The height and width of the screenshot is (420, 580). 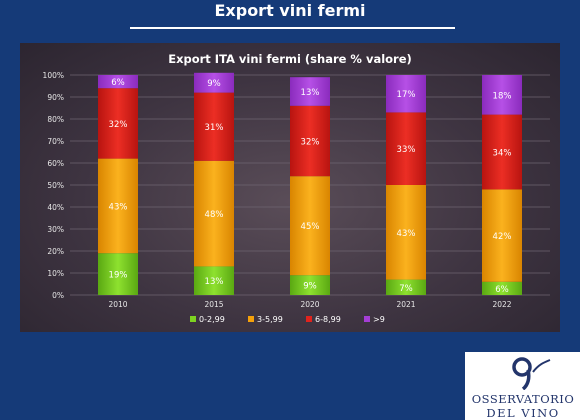 What do you see at coordinates (531, 373) in the screenshot?
I see `logo-mark-icon` at bounding box center [531, 373].